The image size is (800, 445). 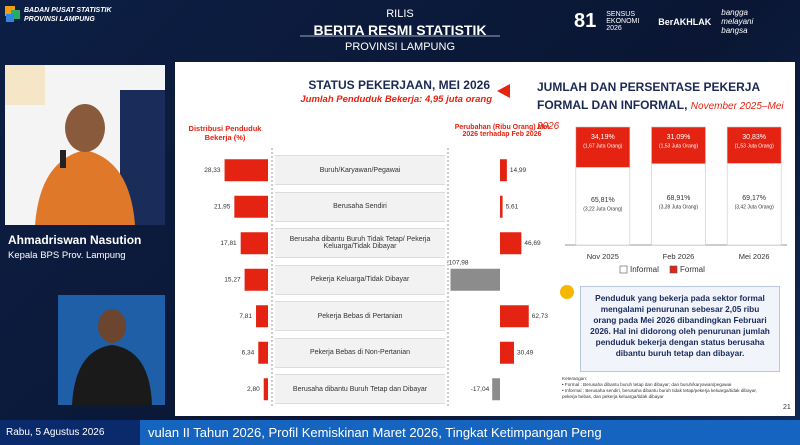 What do you see at coordinates (679, 256) in the screenshot?
I see `x-tick-label: Feb 2026` at bounding box center [679, 256].